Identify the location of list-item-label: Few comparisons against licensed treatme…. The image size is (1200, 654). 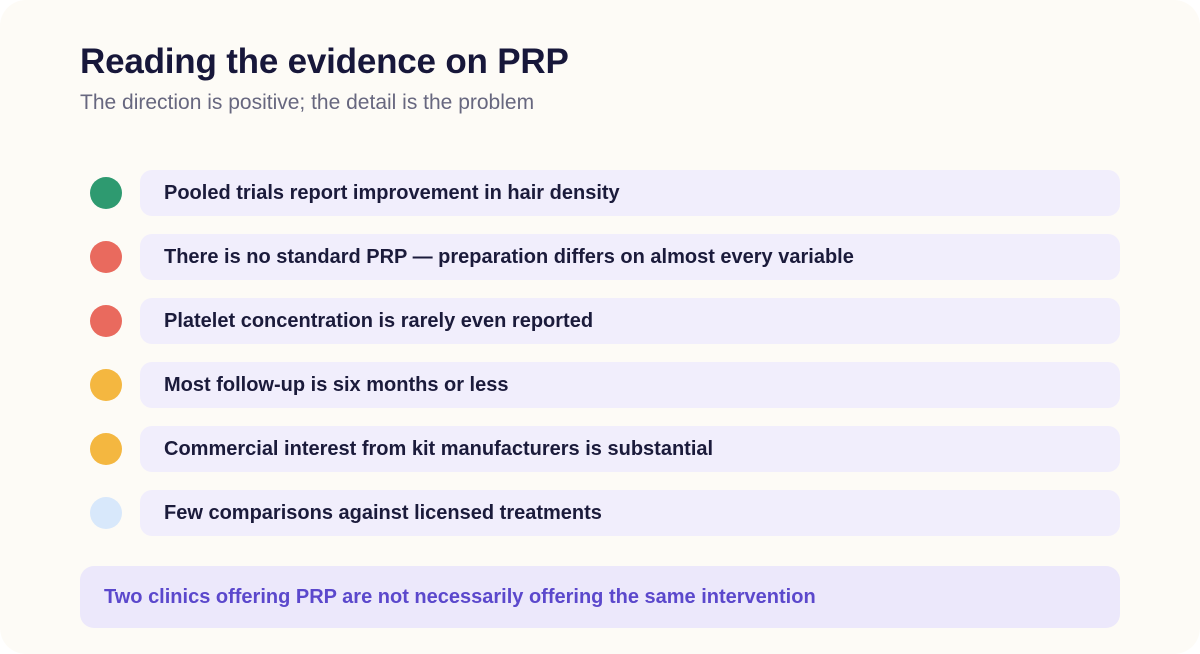
(383, 512).